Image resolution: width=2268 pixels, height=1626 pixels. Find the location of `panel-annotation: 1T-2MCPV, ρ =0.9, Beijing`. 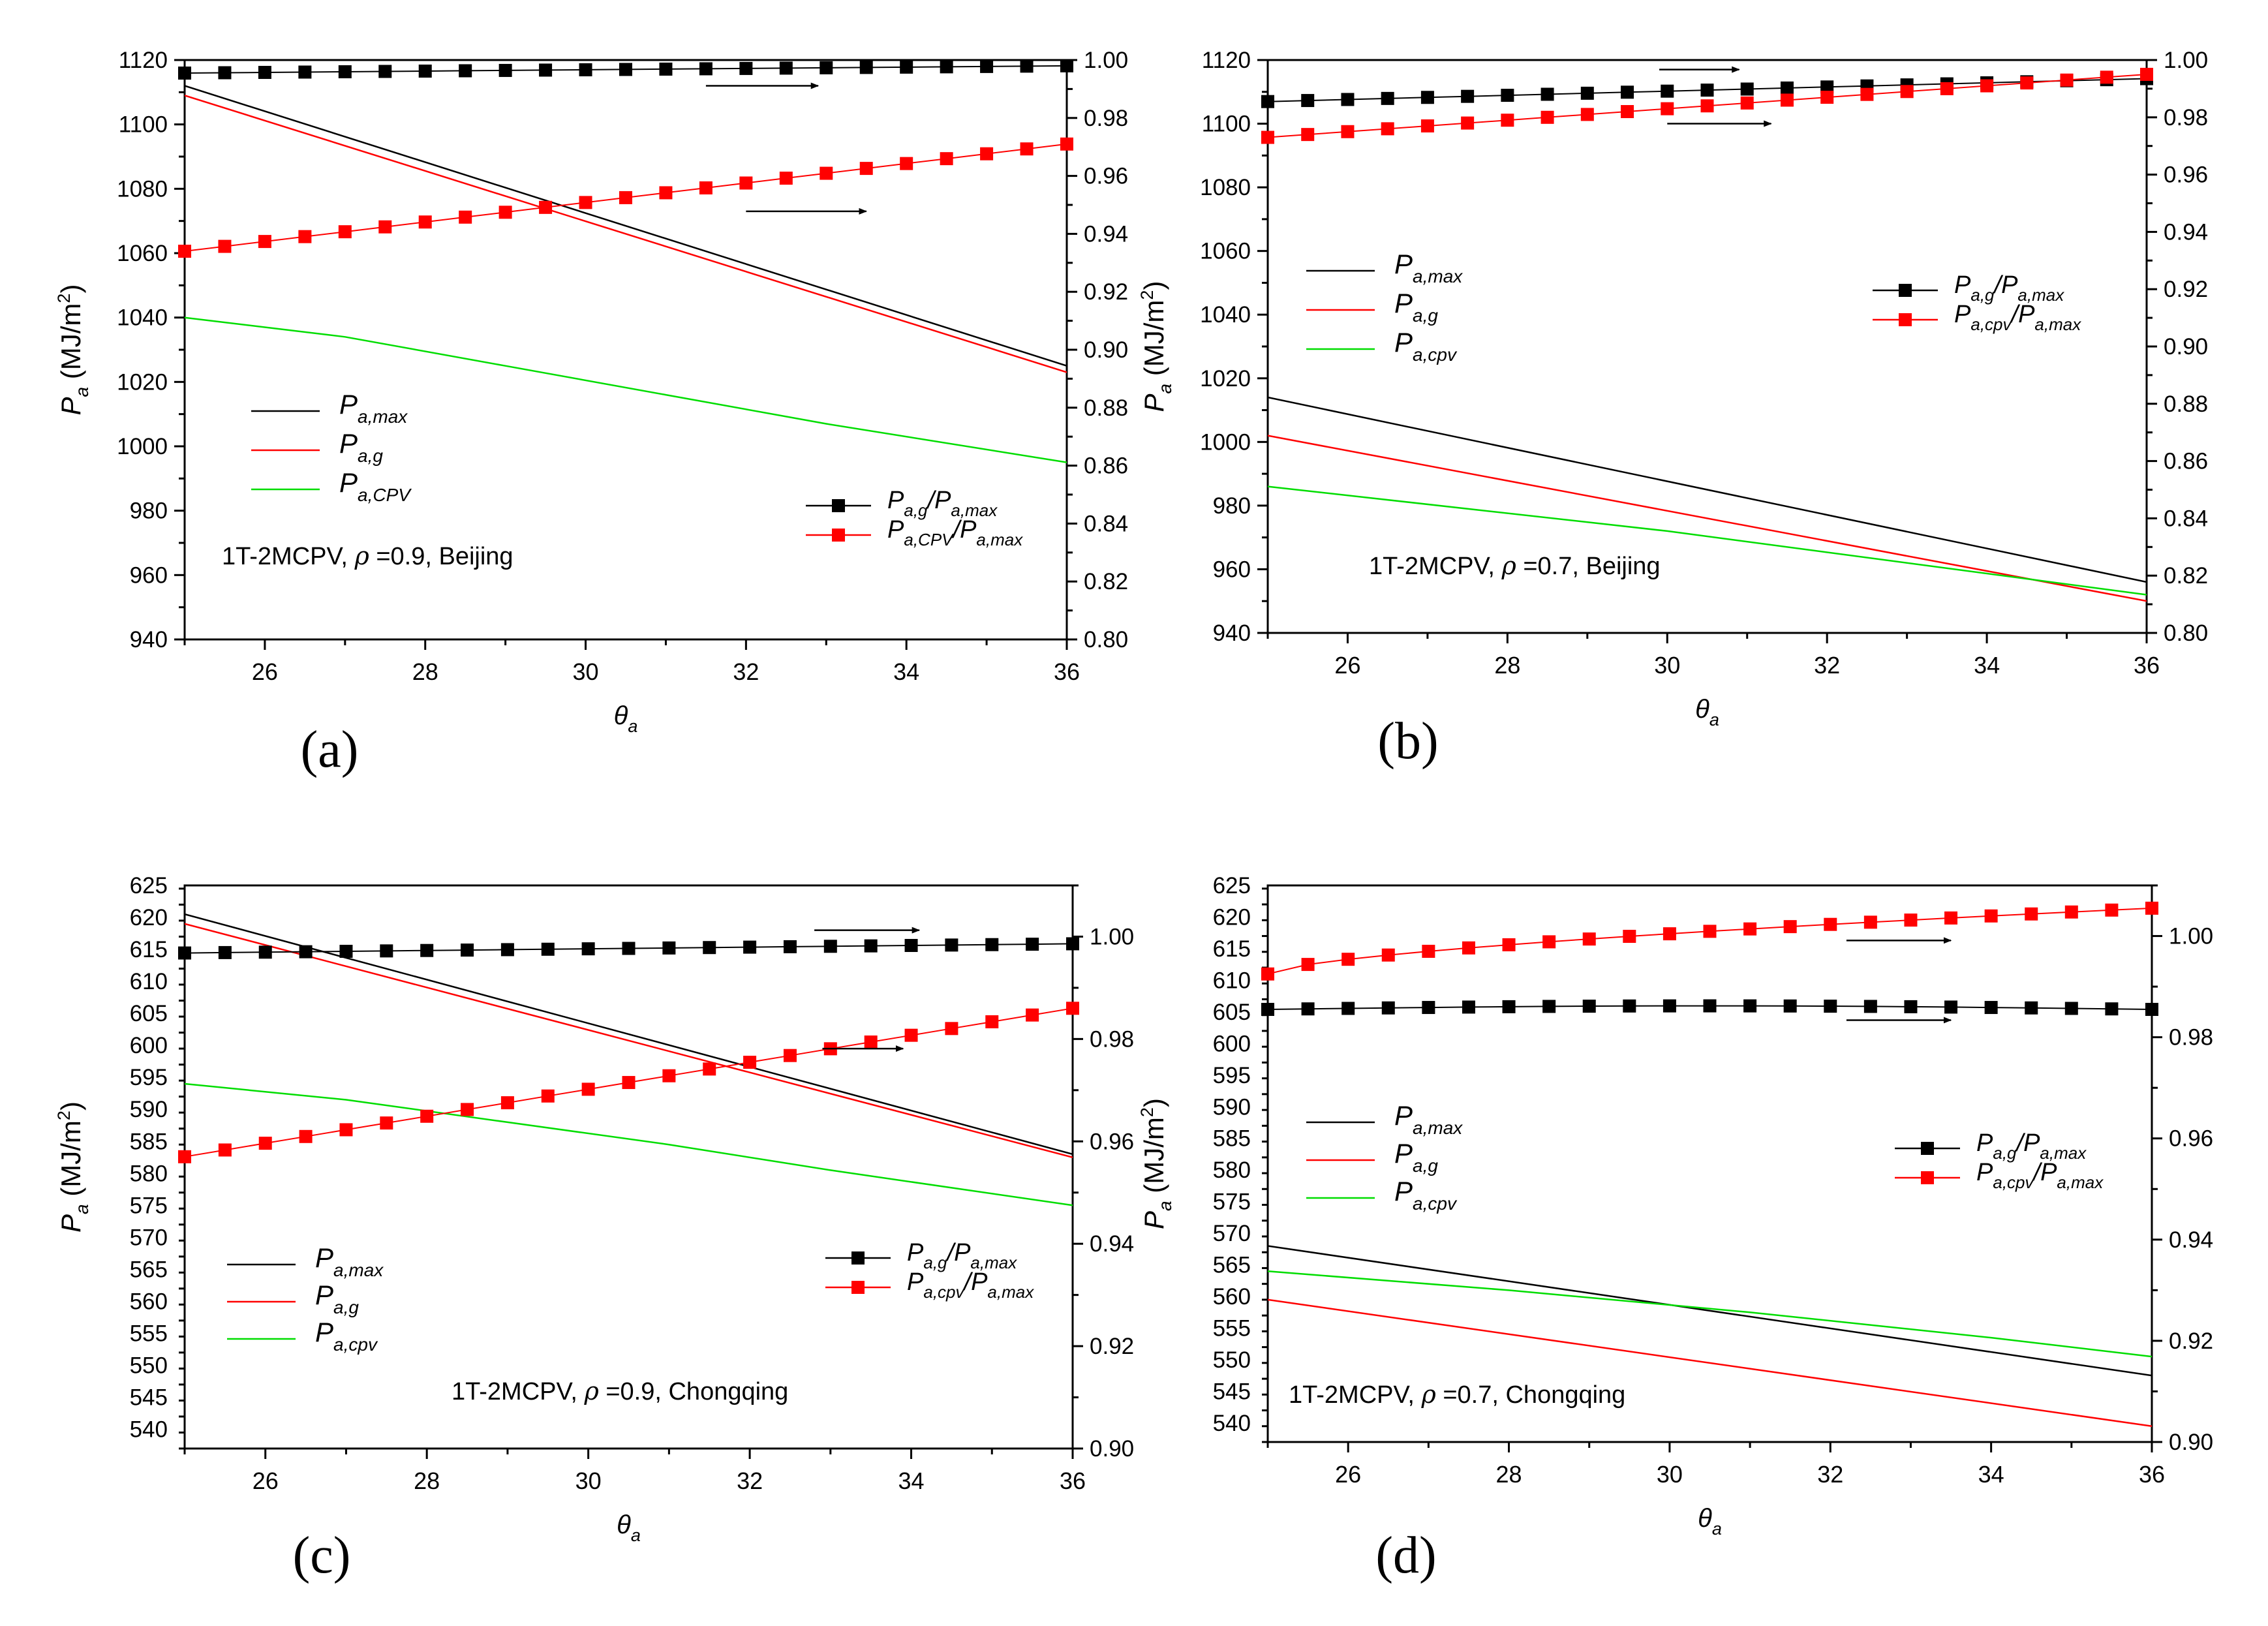

panel-annotation: 1T-2MCPV, ρ =0.9, Beijing is located at coordinates (367, 556).